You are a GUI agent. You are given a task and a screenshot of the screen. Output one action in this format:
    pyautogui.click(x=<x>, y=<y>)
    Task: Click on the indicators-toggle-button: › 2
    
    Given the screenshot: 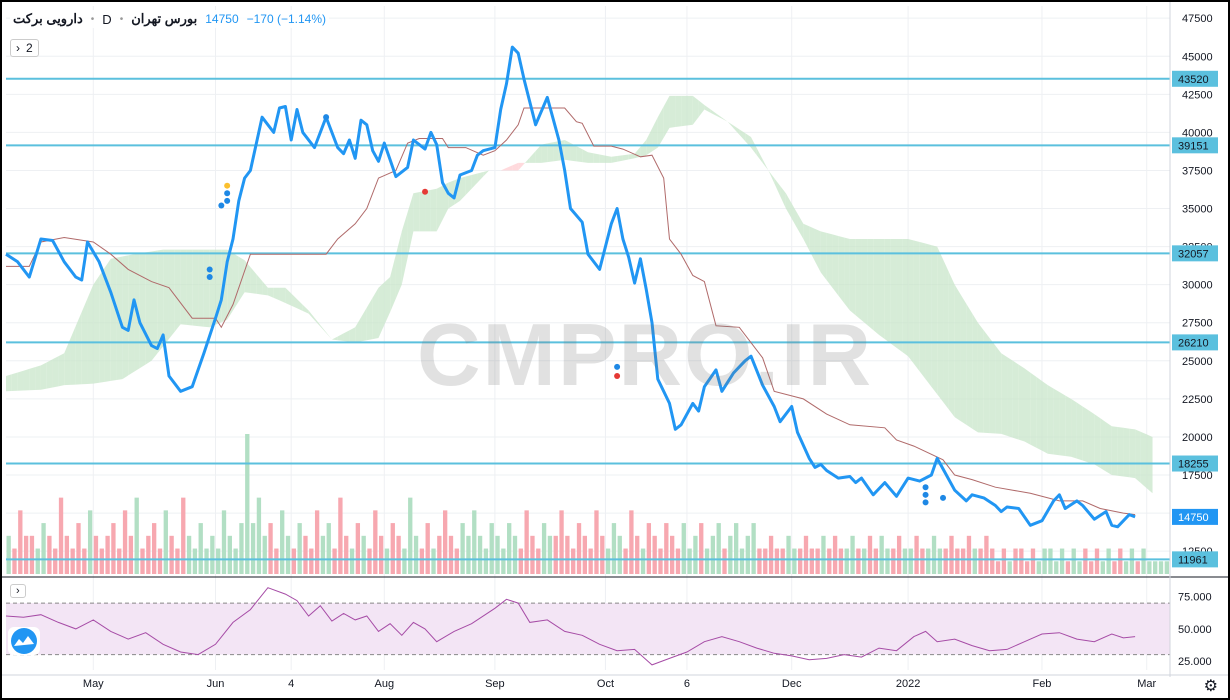 What is the action you would take?
    pyautogui.click(x=24, y=48)
    